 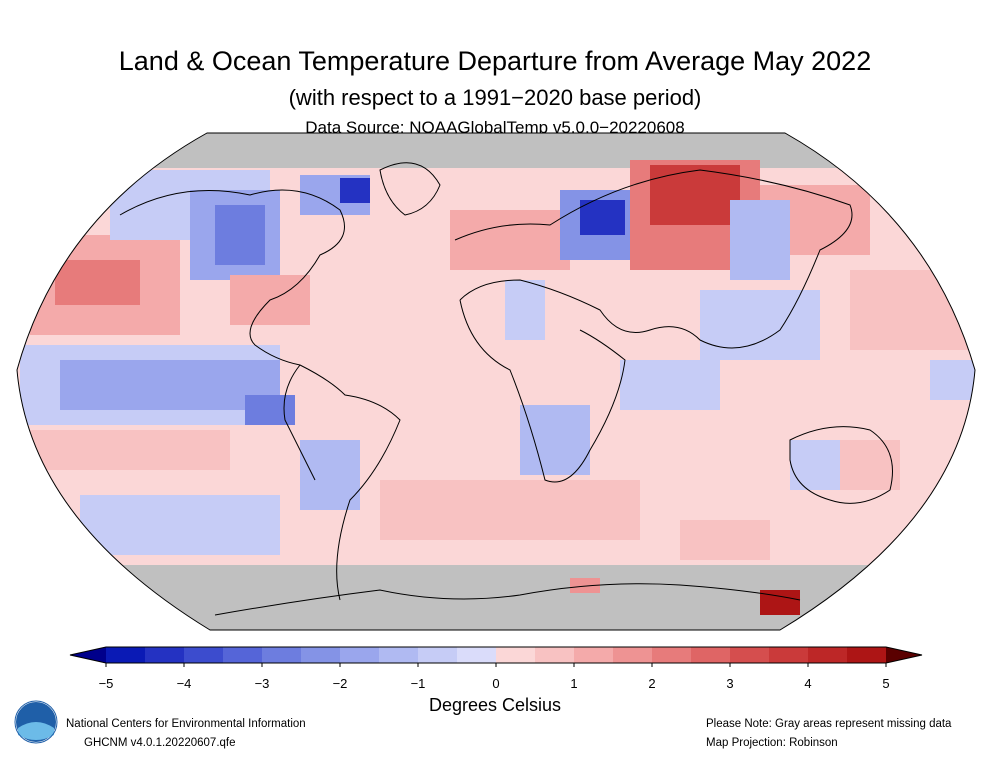 What do you see at coordinates (262, 683) in the screenshot?
I see `colorbar-tick: −3` at bounding box center [262, 683].